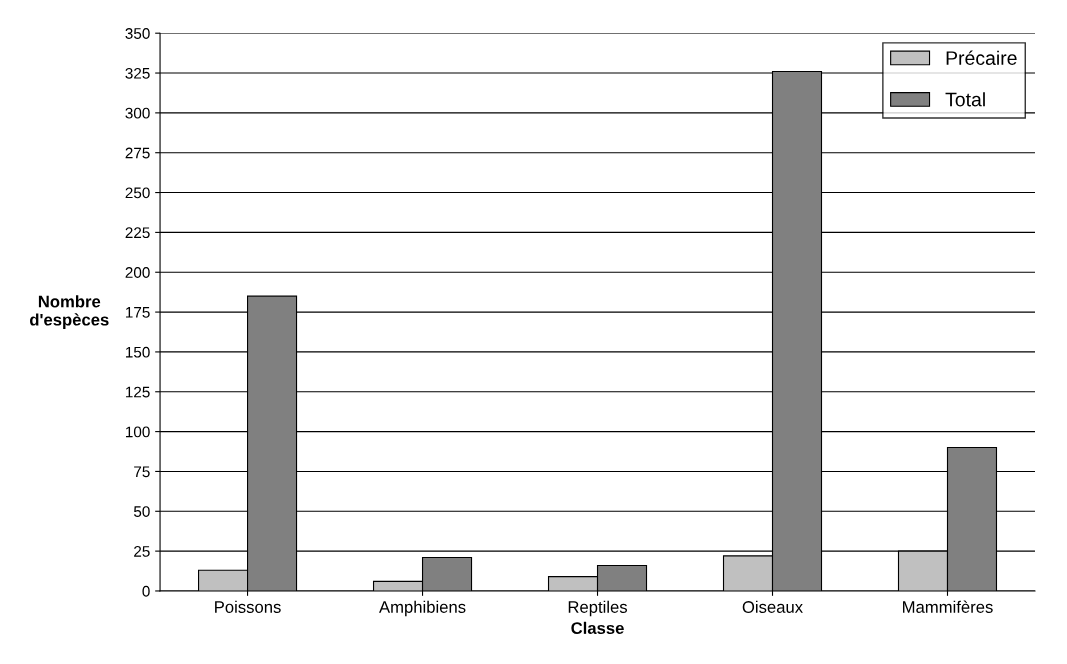 Image resolution: width=1067 pixels, height=664 pixels. Describe the element at coordinates (137, 153) in the screenshot. I see `y-tick-label: 275` at that location.